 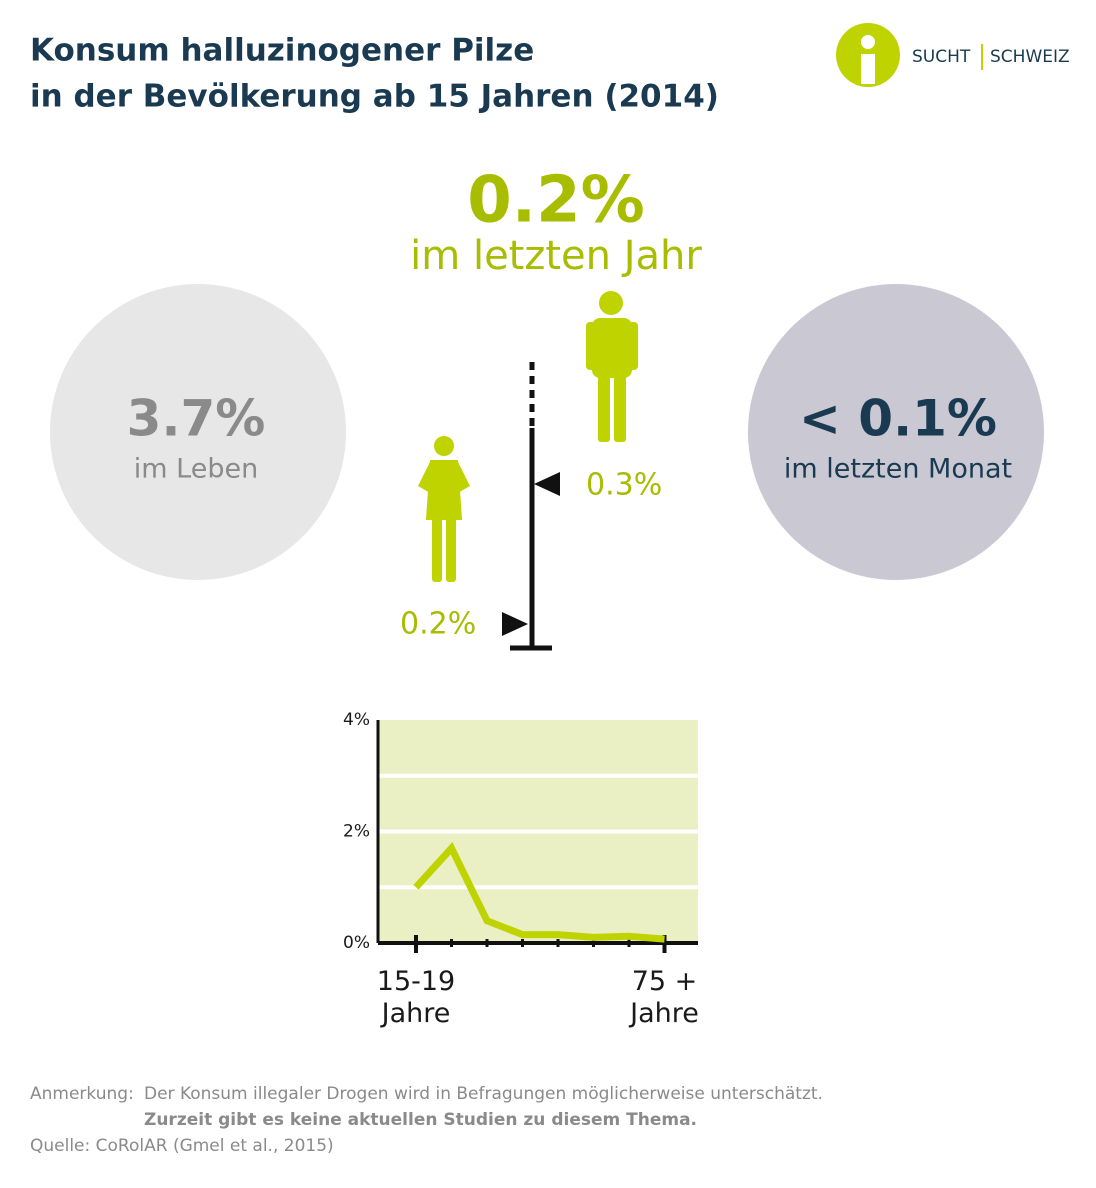 What do you see at coordinates (356, 720) in the screenshot?
I see `y-tick-label: 4%` at bounding box center [356, 720].